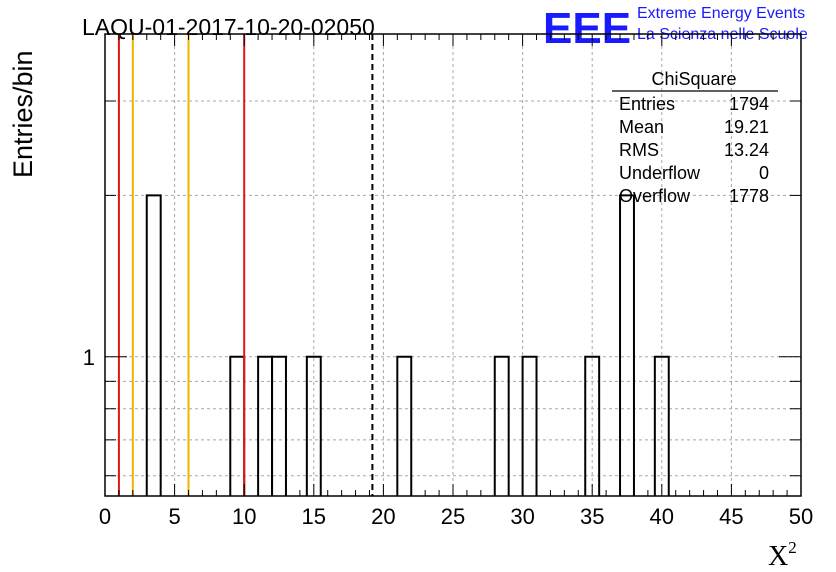 The image size is (836, 572). Describe the element at coordinates (23, 114) in the screenshot. I see `y-axis-label: Entries/bin` at that location.